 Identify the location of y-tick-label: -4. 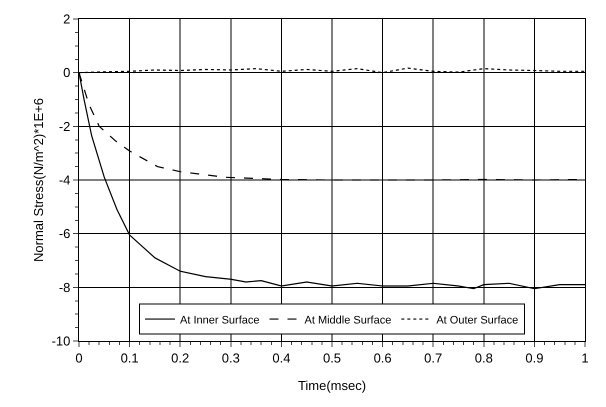
(64, 180).